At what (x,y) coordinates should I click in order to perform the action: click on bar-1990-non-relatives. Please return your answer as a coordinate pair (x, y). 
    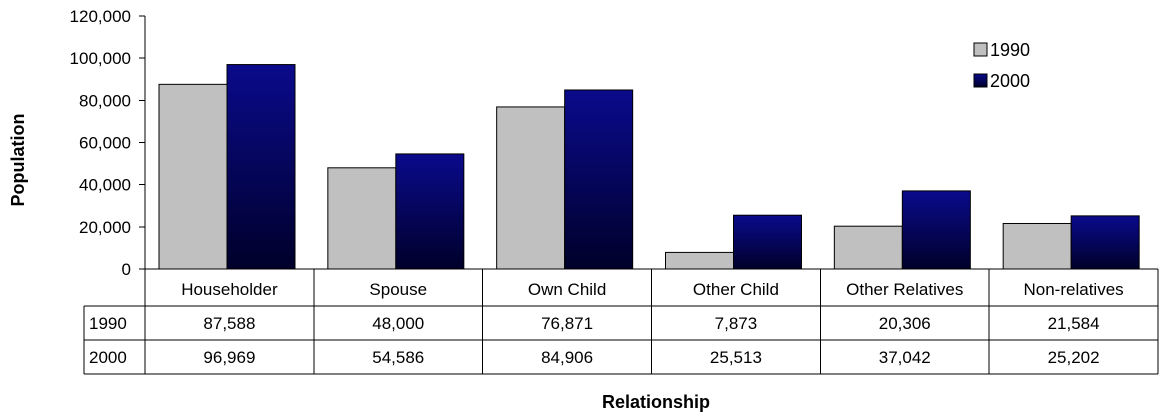
    Looking at the image, I should click on (1037, 246).